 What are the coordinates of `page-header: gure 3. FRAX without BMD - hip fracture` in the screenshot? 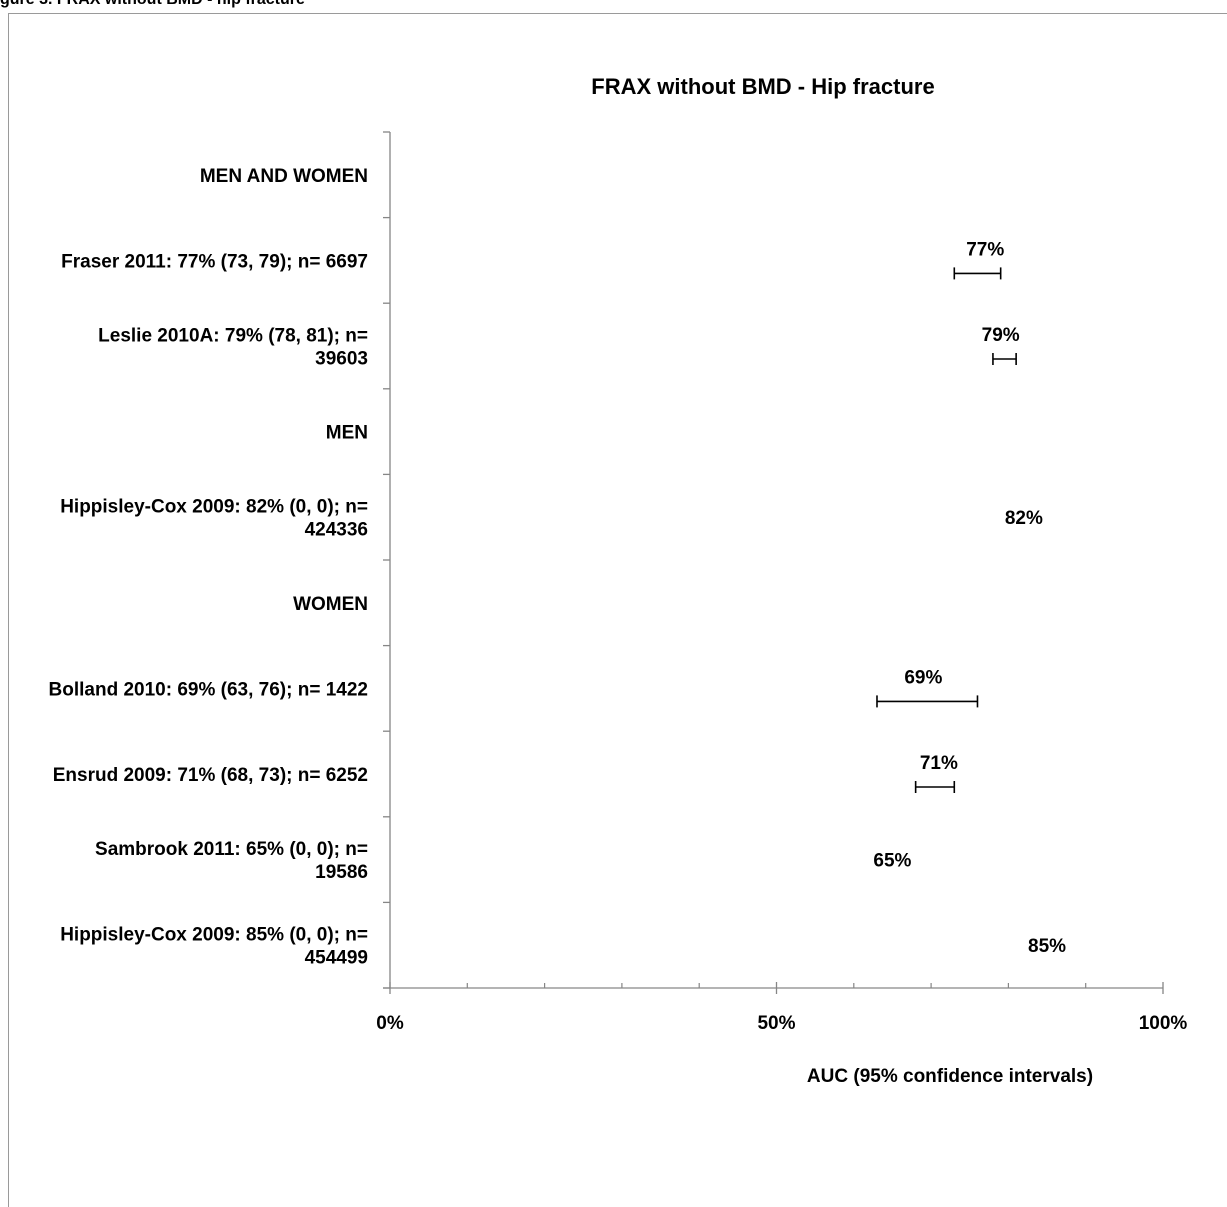 It's located at (152, 4).